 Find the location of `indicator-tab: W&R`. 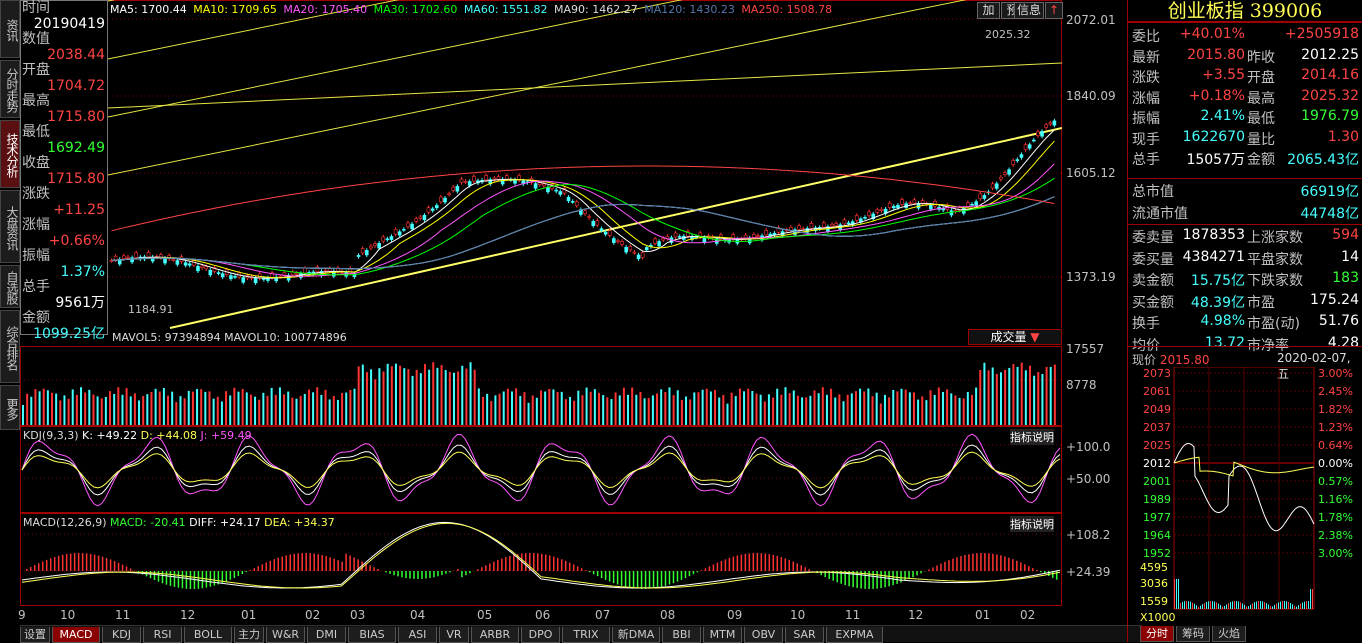

indicator-tab: W&R is located at coordinates (285, 635).